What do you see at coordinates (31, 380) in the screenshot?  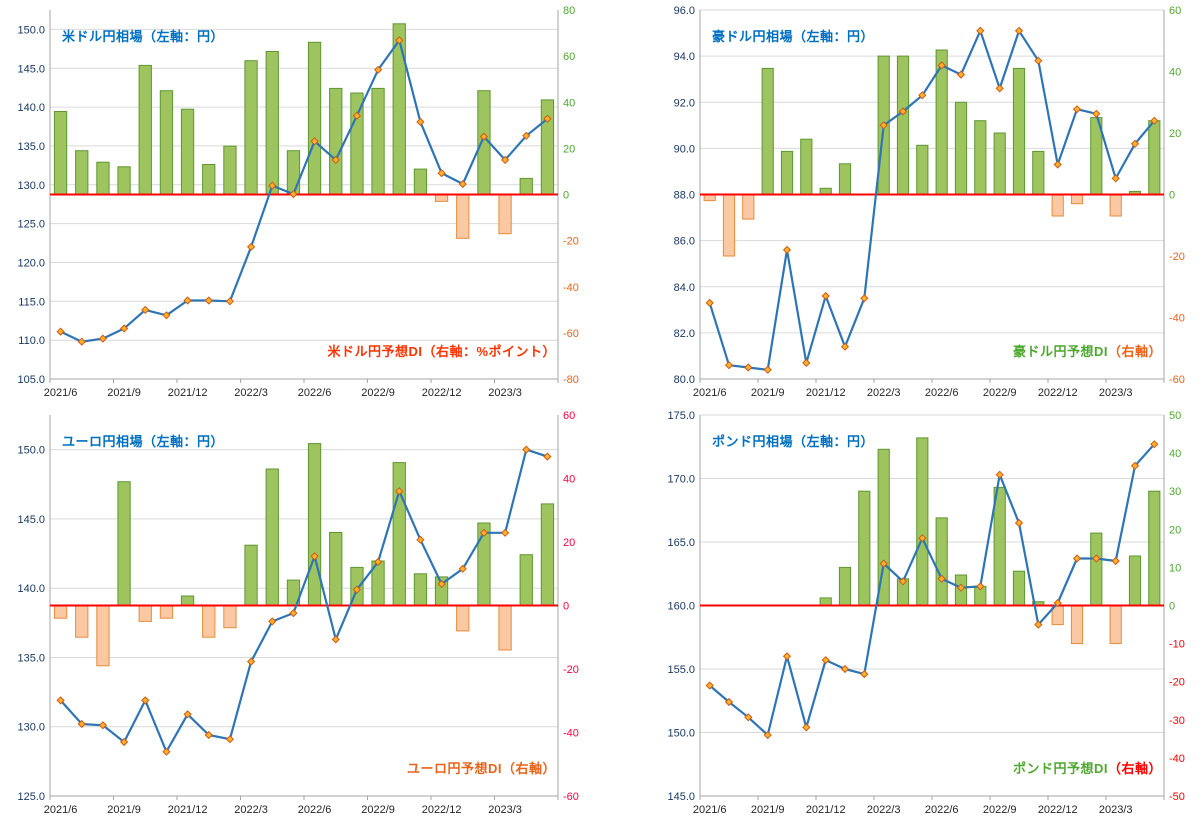 I see `svg-text: 105.0` at bounding box center [31, 380].